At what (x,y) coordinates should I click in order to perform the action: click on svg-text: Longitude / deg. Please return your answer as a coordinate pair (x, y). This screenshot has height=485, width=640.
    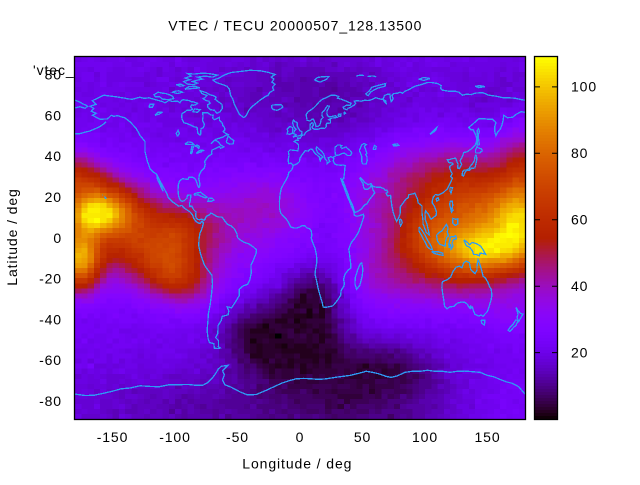
    Looking at the image, I should click on (297, 464).